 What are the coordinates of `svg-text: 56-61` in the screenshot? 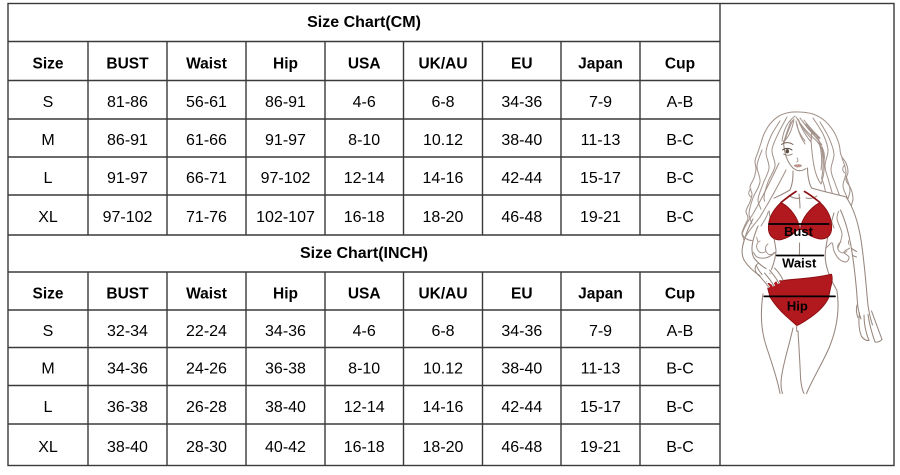 It's located at (206, 102).